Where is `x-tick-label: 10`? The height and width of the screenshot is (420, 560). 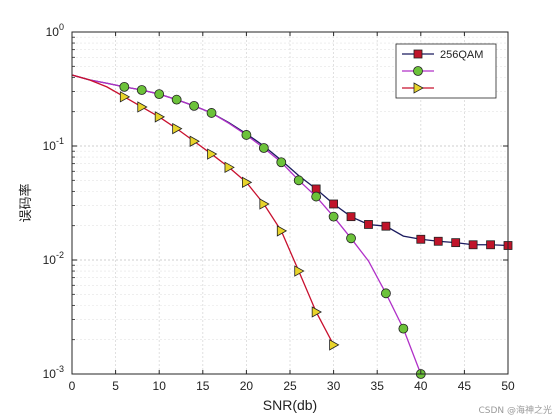 x-tick-label: 10 is located at coordinates (160, 386).